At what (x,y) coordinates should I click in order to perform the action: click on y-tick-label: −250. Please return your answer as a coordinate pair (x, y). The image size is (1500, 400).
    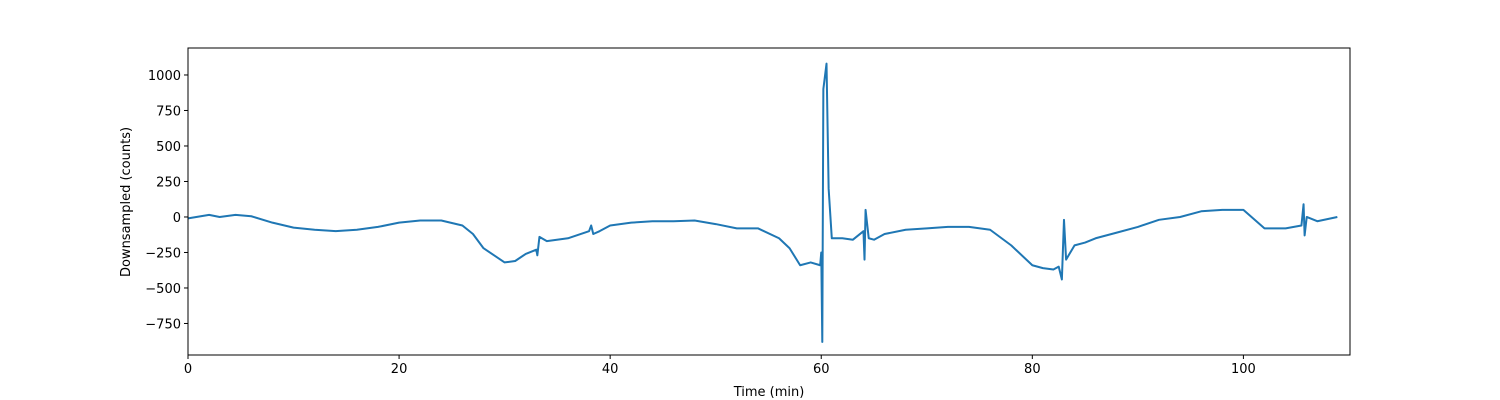
    Looking at the image, I should click on (163, 253).